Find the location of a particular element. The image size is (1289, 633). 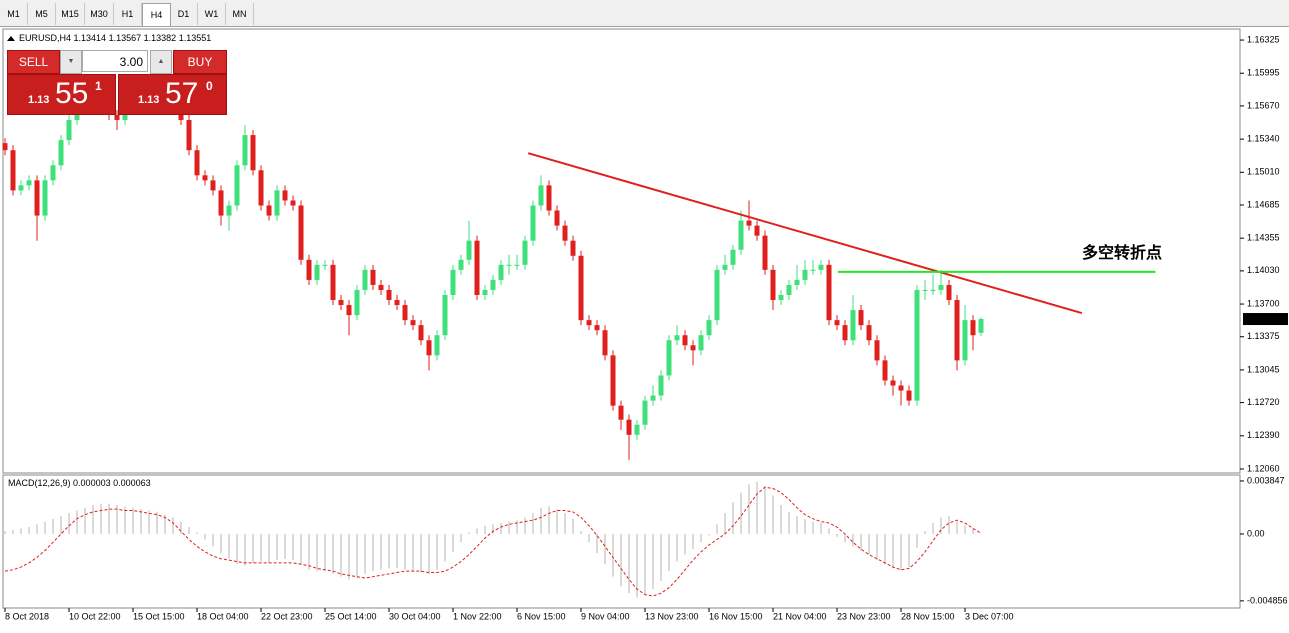

high: 1.13567 is located at coordinates (125, 38).